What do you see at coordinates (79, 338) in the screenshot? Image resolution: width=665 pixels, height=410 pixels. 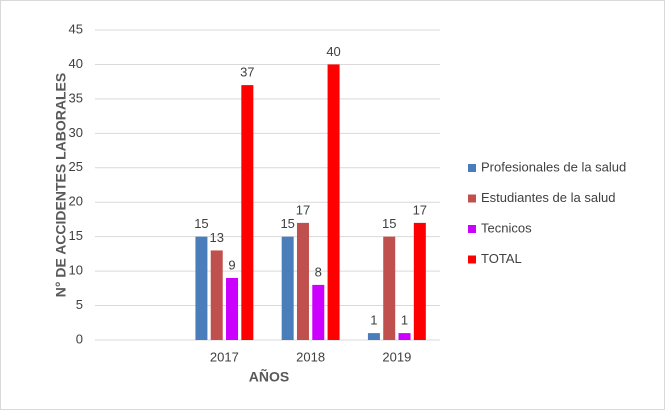 I see `y-tick-label: 0` at bounding box center [79, 338].